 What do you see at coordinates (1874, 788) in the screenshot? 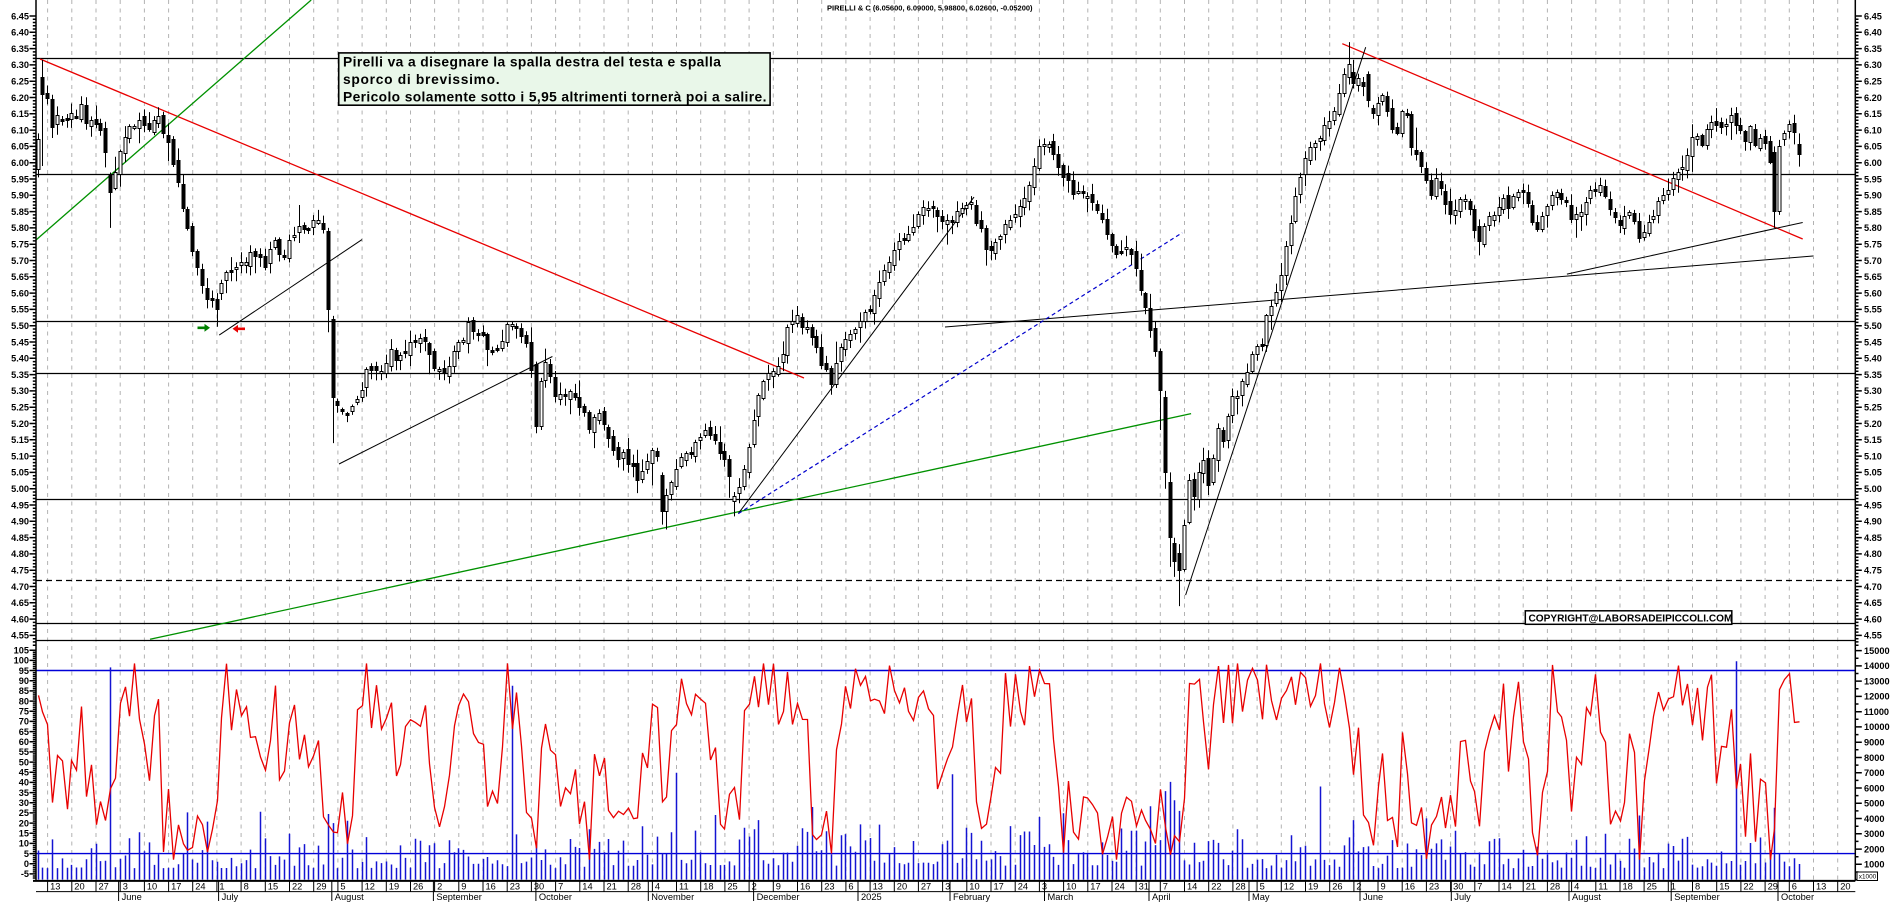
I see `svg-text: 6000` at bounding box center [1874, 788].